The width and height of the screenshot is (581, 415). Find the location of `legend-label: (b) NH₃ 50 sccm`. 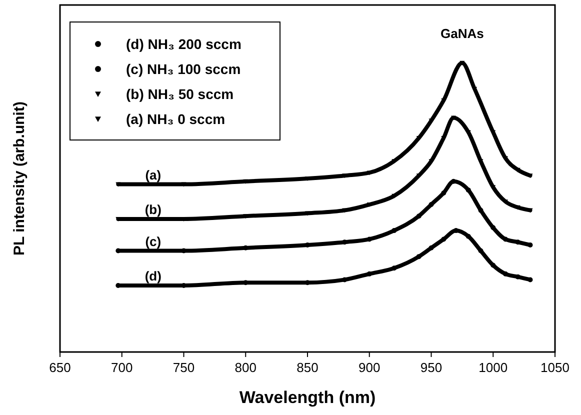

legend-label: (b) NH₃ 50 sccm is located at coordinates (180, 94).